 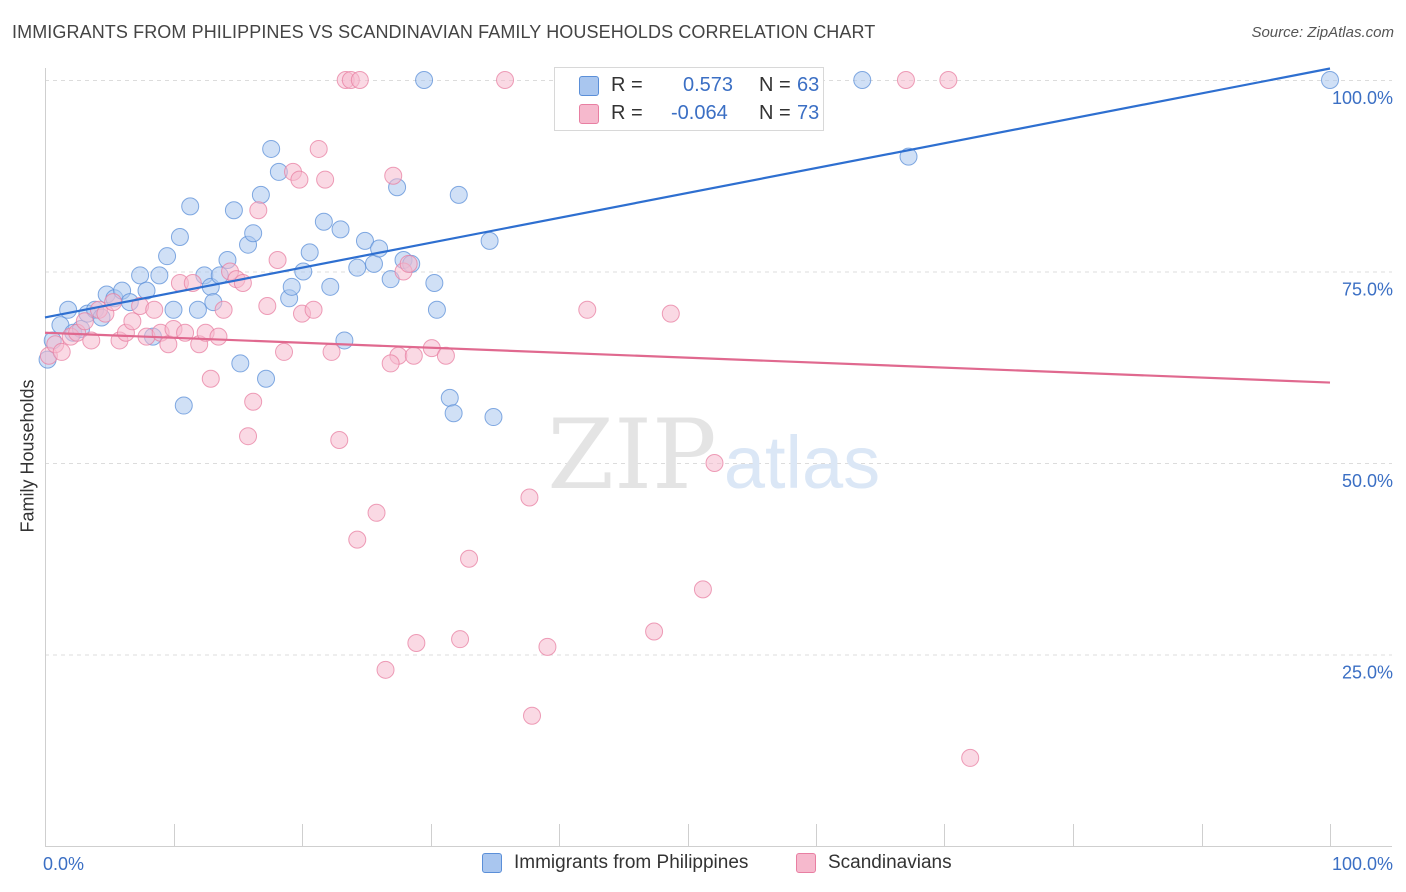 I want to click on legend-swatch-scandinavians, so click(x=589, y=114).